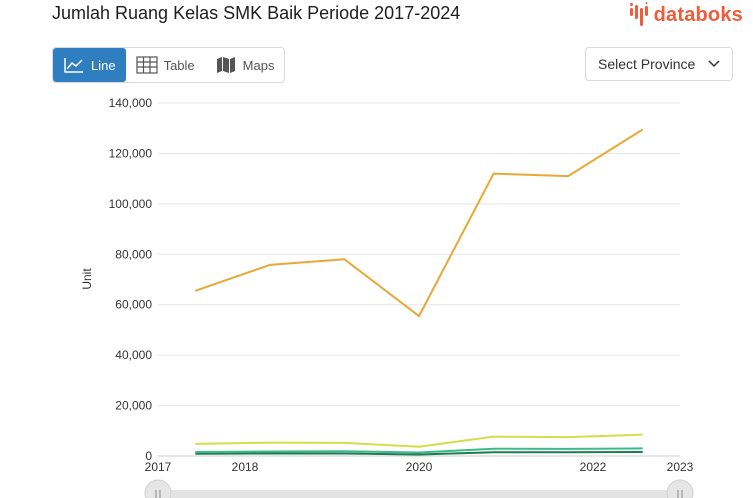 This screenshot has height=498, width=753. What do you see at coordinates (680, 488) in the screenshot?
I see `range-slider-right-handle` at bounding box center [680, 488].